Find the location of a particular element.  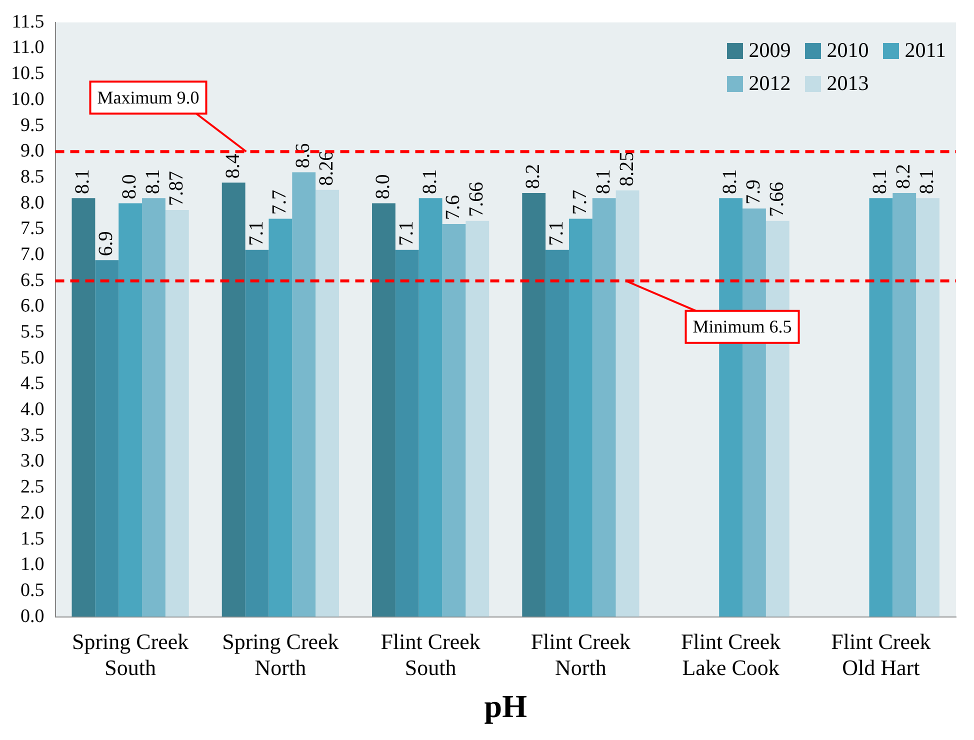

x-tick-label: Flint Creek South is located at coordinates (430, 654).